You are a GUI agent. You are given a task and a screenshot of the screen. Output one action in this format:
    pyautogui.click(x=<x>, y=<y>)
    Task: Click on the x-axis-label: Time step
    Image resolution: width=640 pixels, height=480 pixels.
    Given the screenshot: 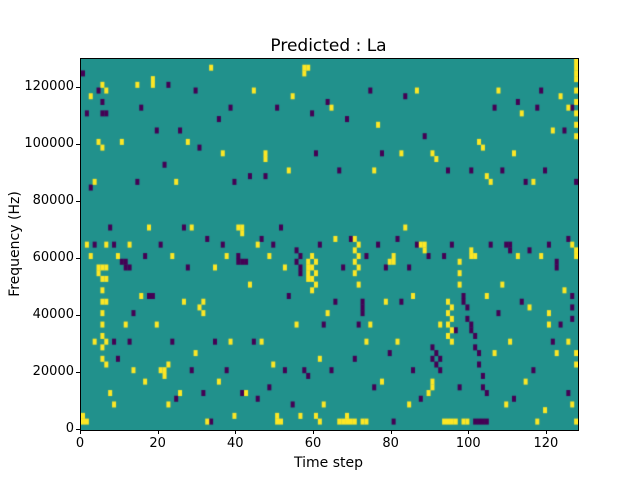 What is the action you would take?
    pyautogui.click(x=328, y=463)
    